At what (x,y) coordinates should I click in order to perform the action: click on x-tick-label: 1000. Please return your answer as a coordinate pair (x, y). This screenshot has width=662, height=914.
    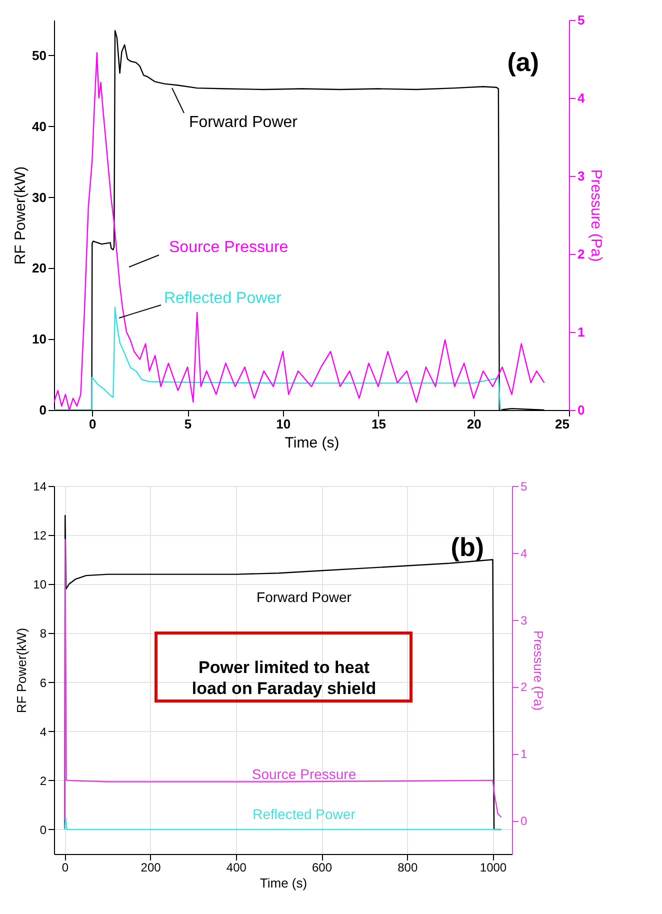
    Looking at the image, I should click on (493, 867).